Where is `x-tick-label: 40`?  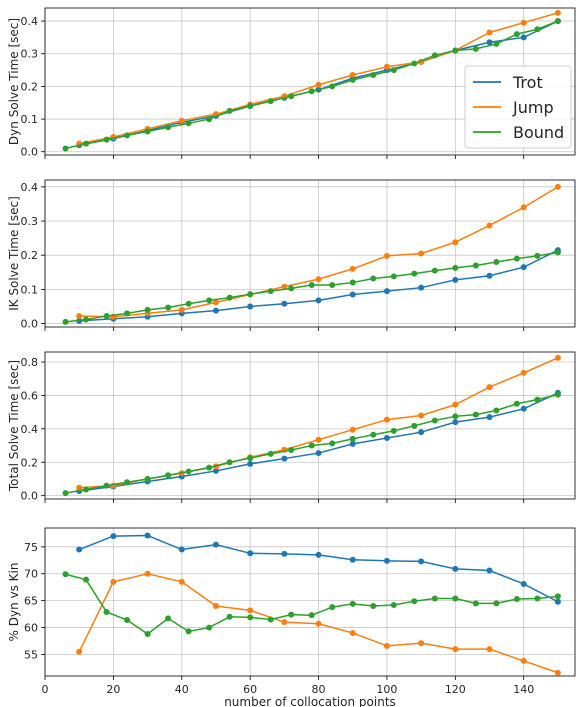
x-tick-label: 40 is located at coordinates (182, 689).